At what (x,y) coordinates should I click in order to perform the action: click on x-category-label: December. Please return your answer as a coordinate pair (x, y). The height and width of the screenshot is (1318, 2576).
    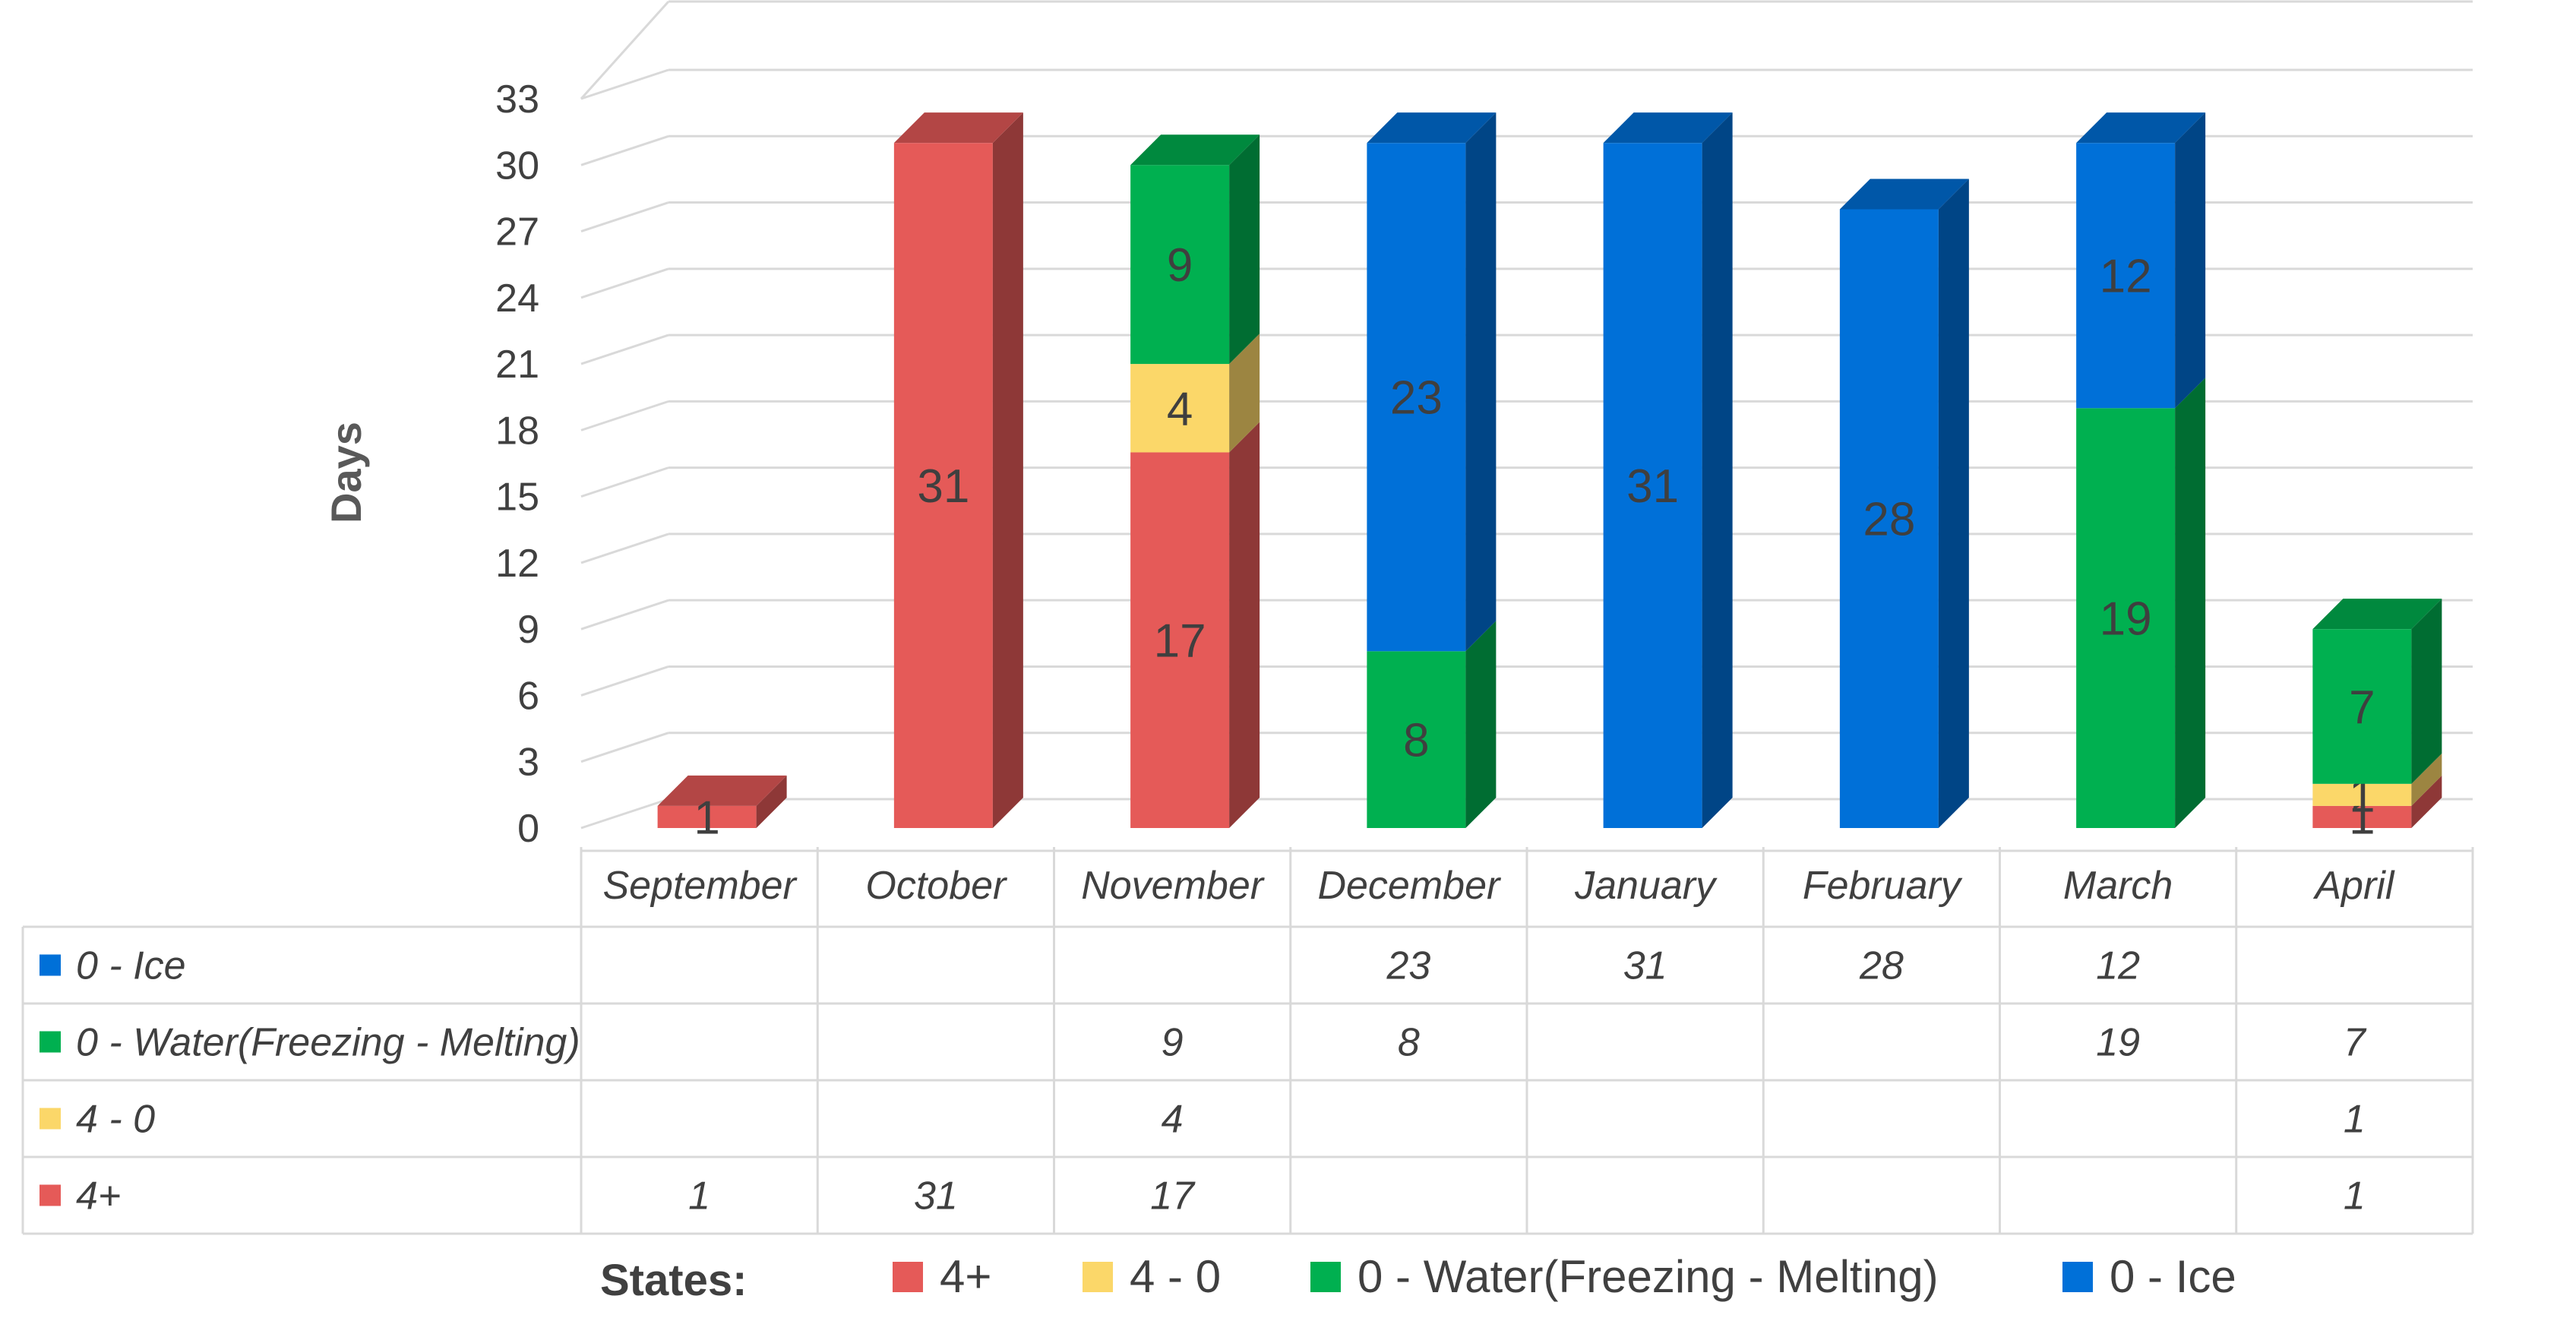
    Looking at the image, I should click on (1409, 886).